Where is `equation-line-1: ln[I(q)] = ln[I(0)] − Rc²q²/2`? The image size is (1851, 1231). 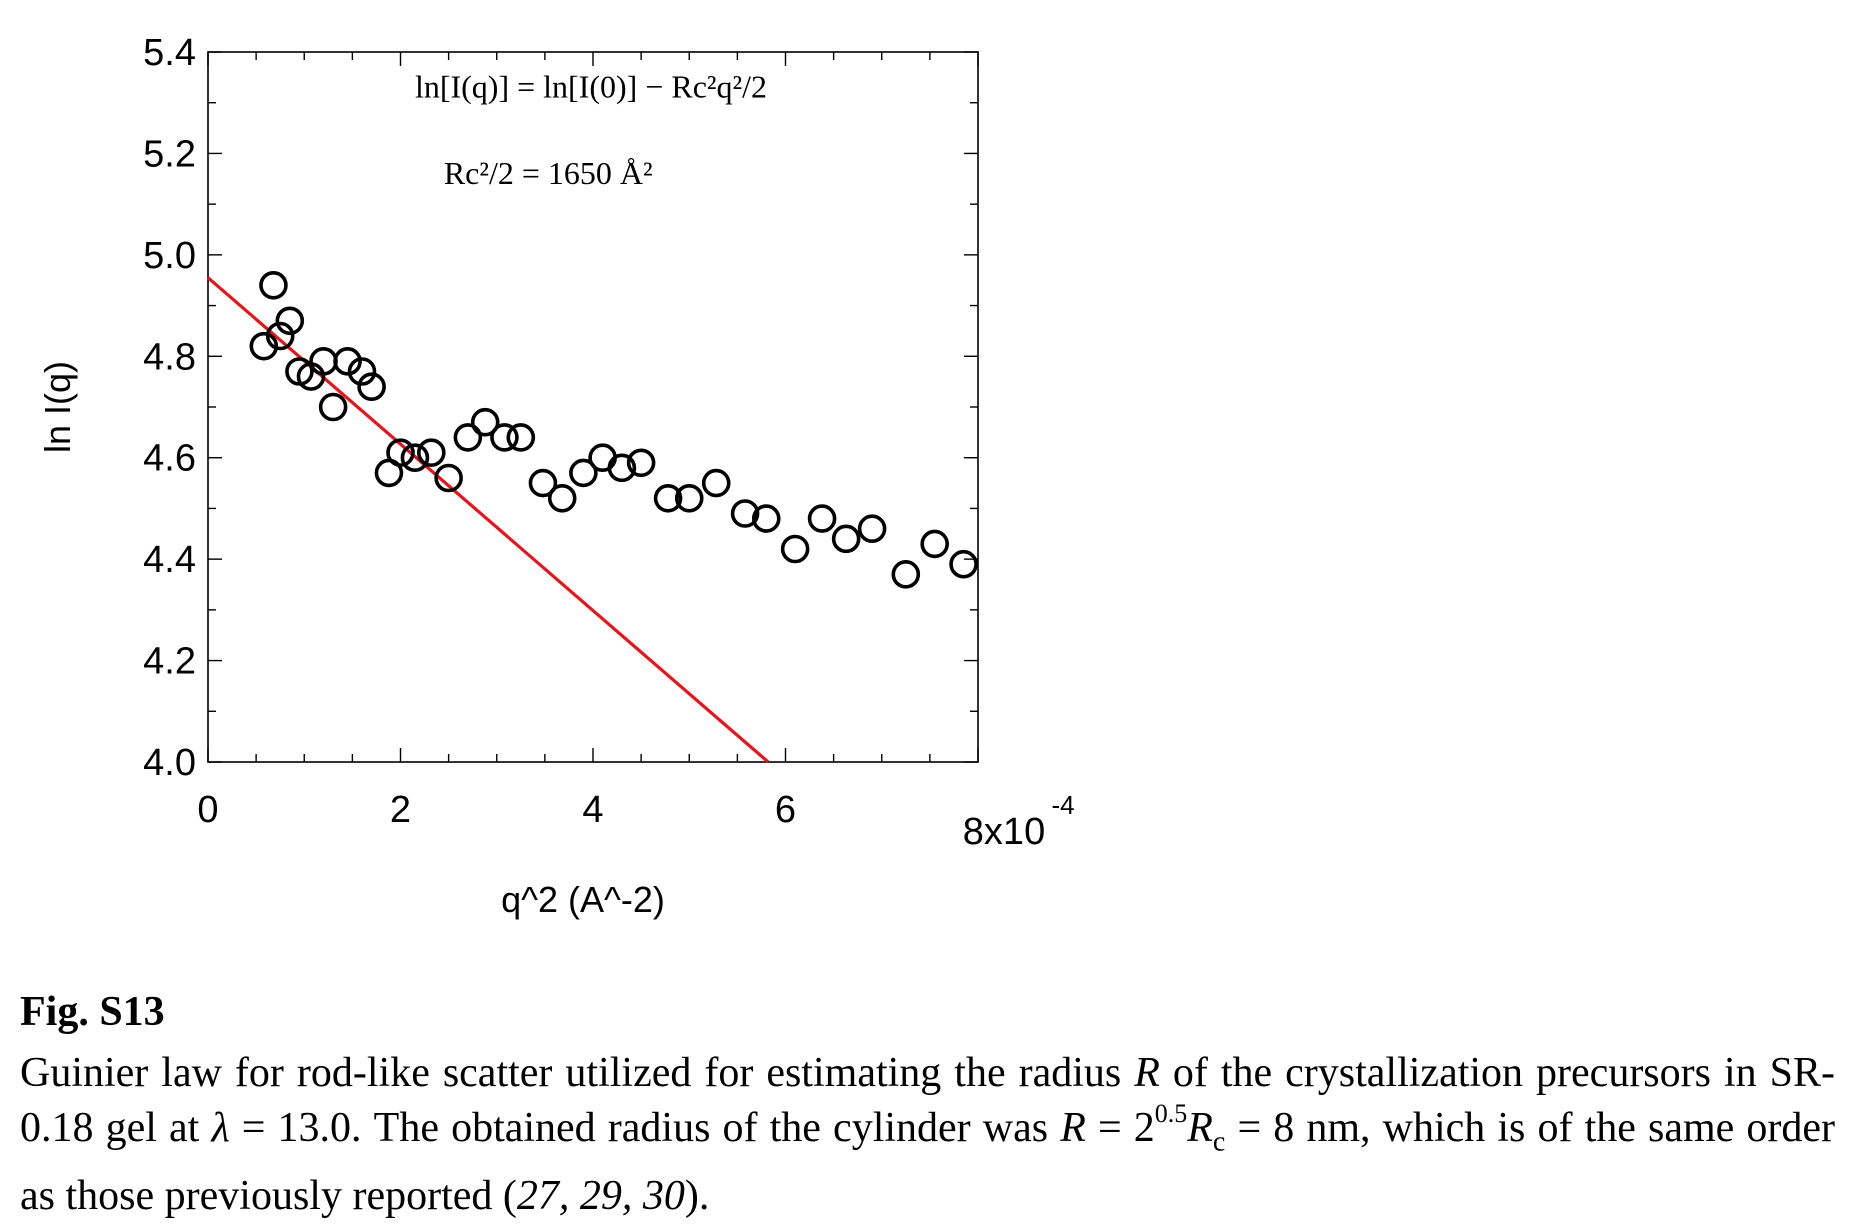 equation-line-1: ln[I(q)] = ln[I(0)] − Rc²q²/2 is located at coordinates (591, 87).